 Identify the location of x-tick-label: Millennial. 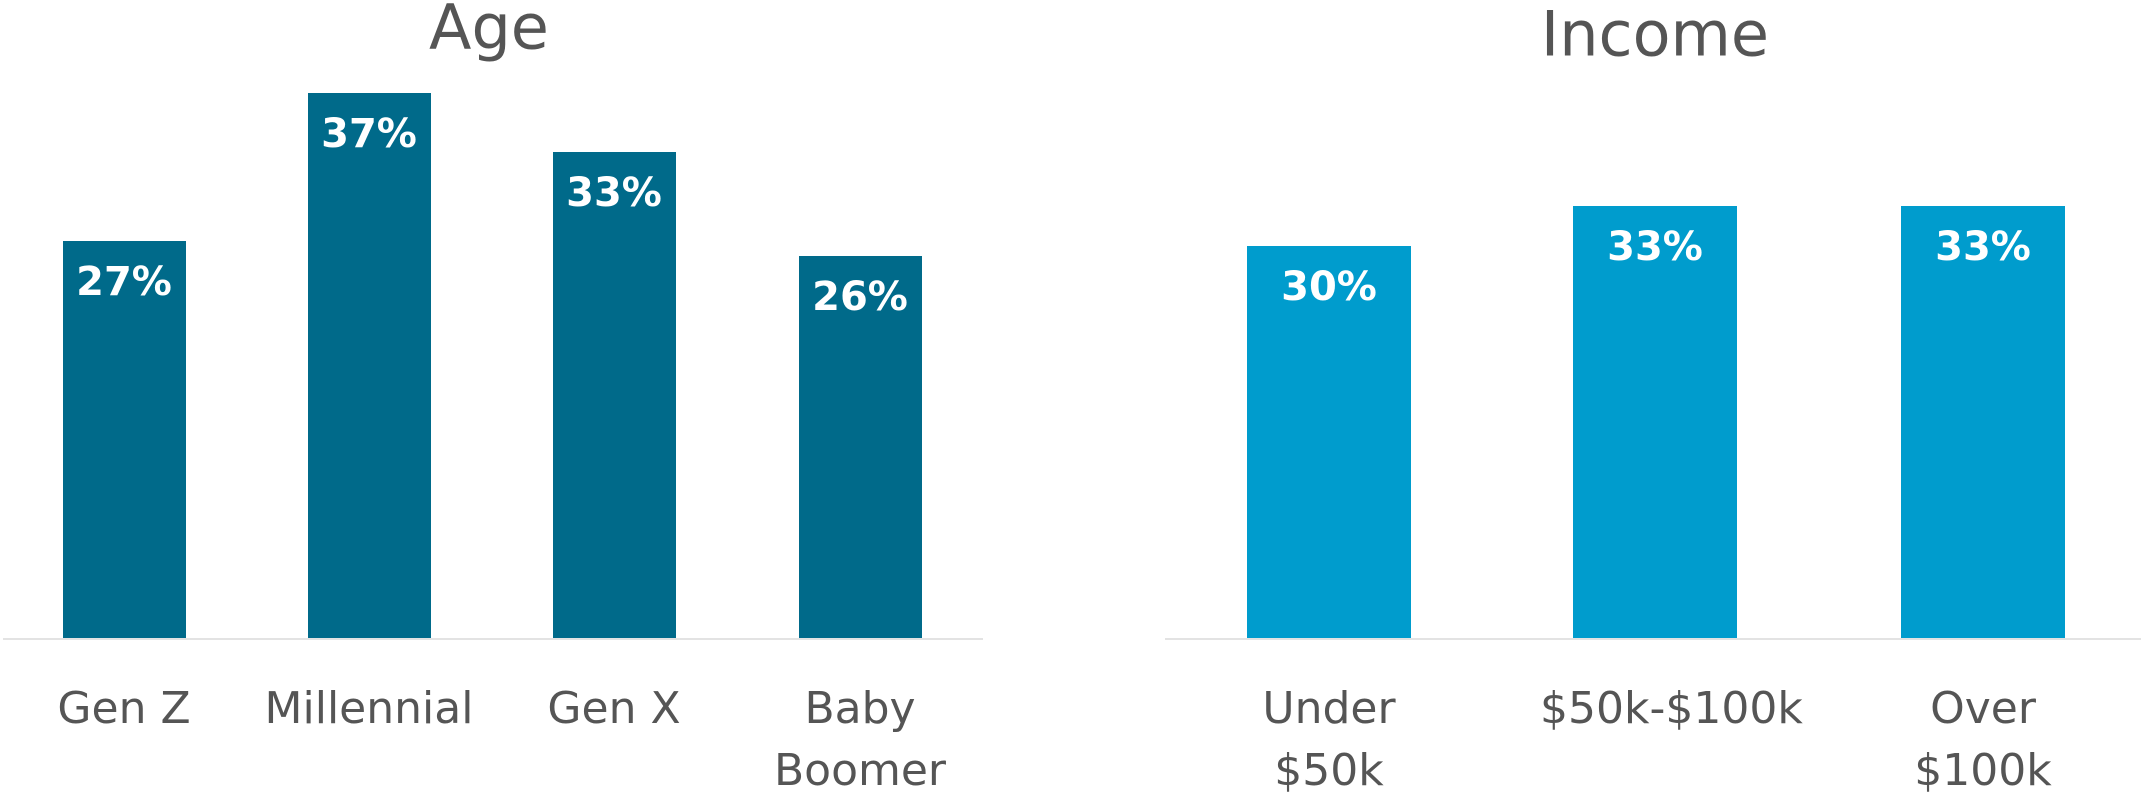
(369, 708).